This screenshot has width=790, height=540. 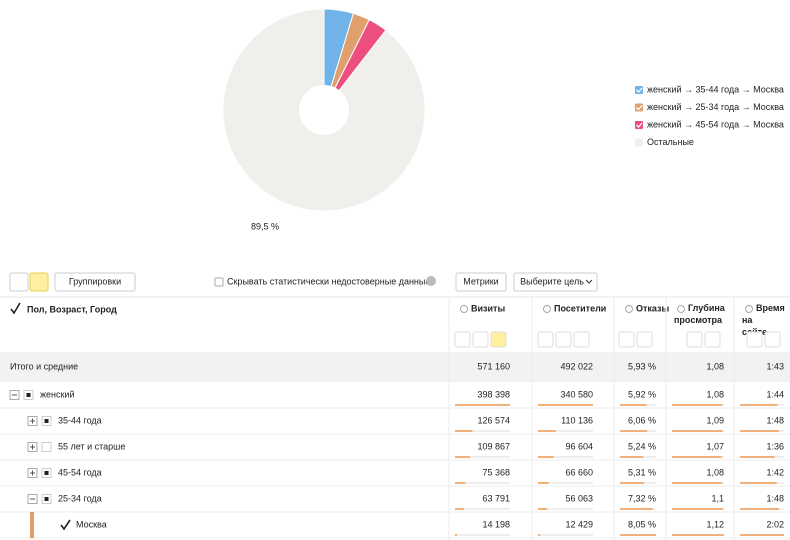 I want to click on metrics-button, so click(x=481, y=282).